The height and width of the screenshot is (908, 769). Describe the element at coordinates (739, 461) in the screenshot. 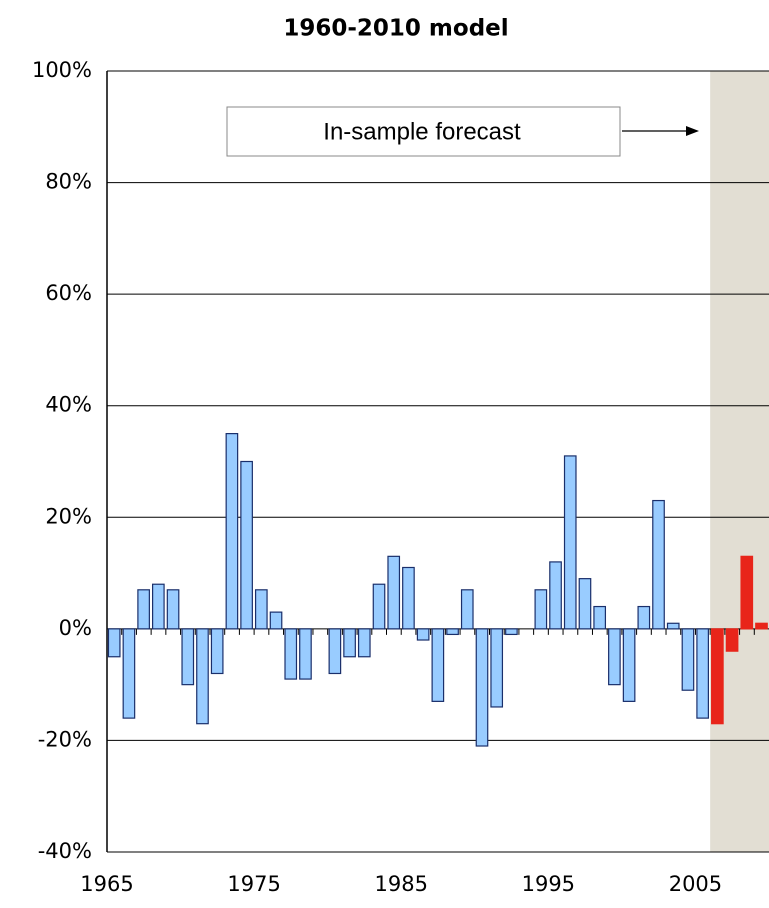

I see `forecast-region` at that location.